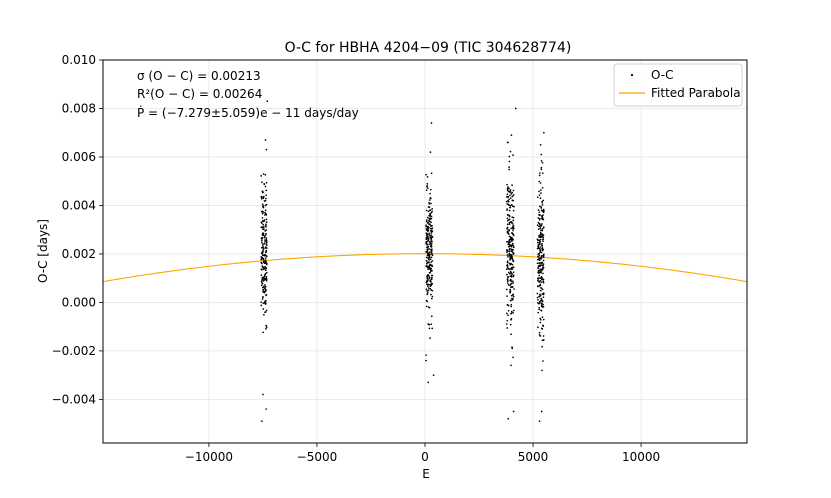  I want to click on legend-label-parabola: Fitted Parabola, so click(696, 93).